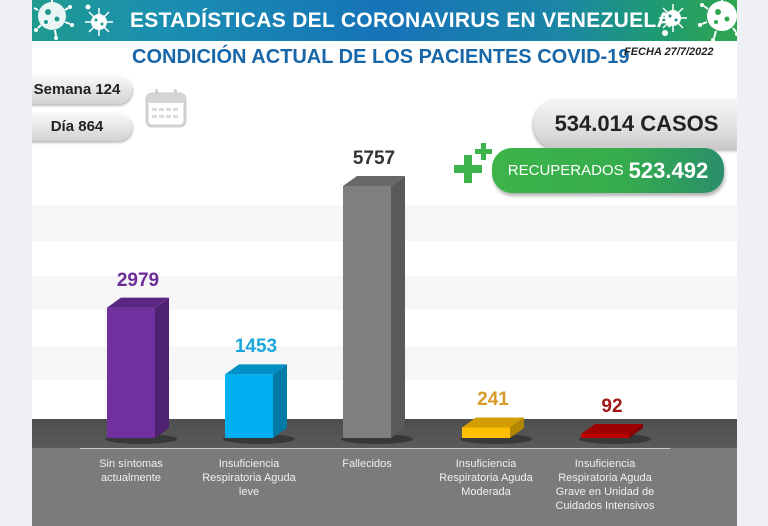 This screenshot has height=526, width=768. I want to click on category-label: Fallecidos, so click(367, 464).